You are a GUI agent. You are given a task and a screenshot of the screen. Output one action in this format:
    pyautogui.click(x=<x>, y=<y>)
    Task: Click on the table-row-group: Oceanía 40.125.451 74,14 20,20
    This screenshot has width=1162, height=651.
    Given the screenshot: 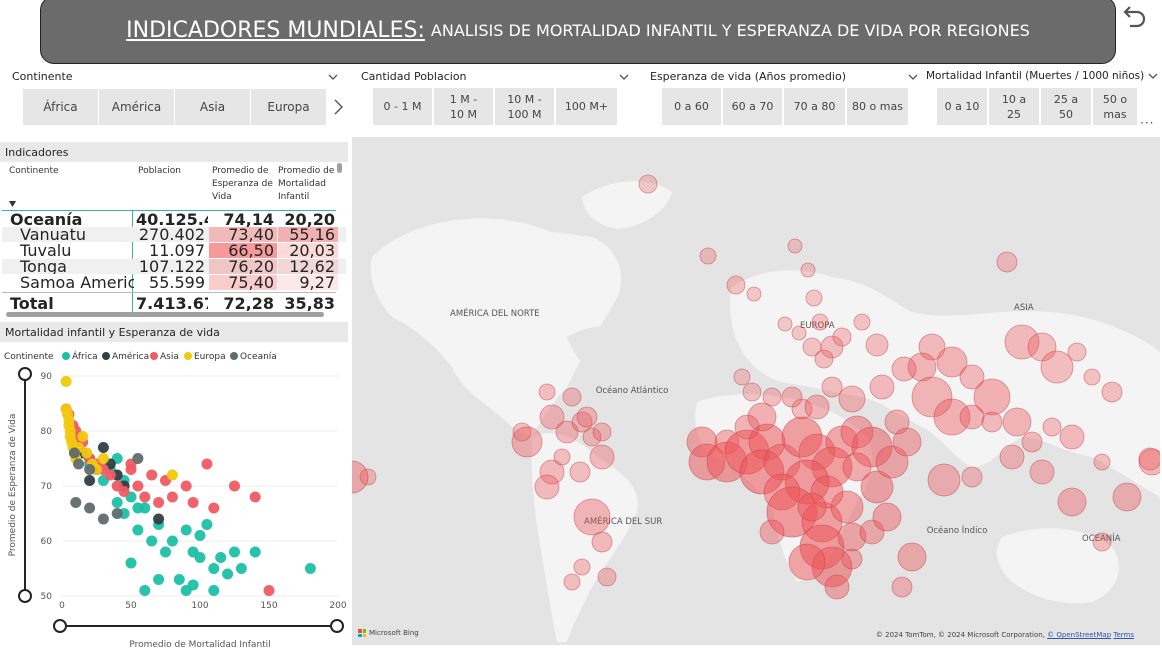 What is the action you would take?
    pyautogui.click(x=174, y=219)
    